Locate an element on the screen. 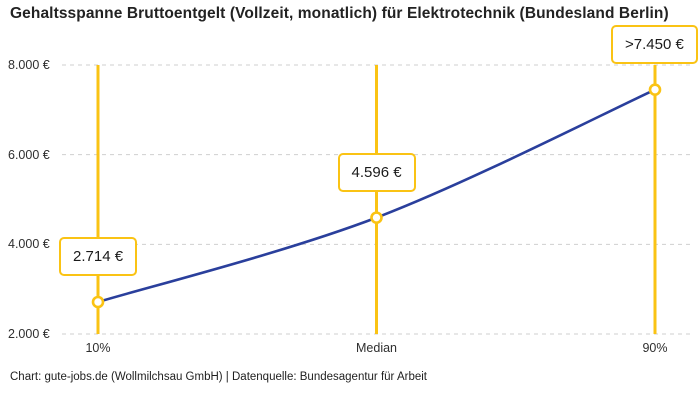  data-point-value-label: 2.714 € is located at coordinates (98, 256).